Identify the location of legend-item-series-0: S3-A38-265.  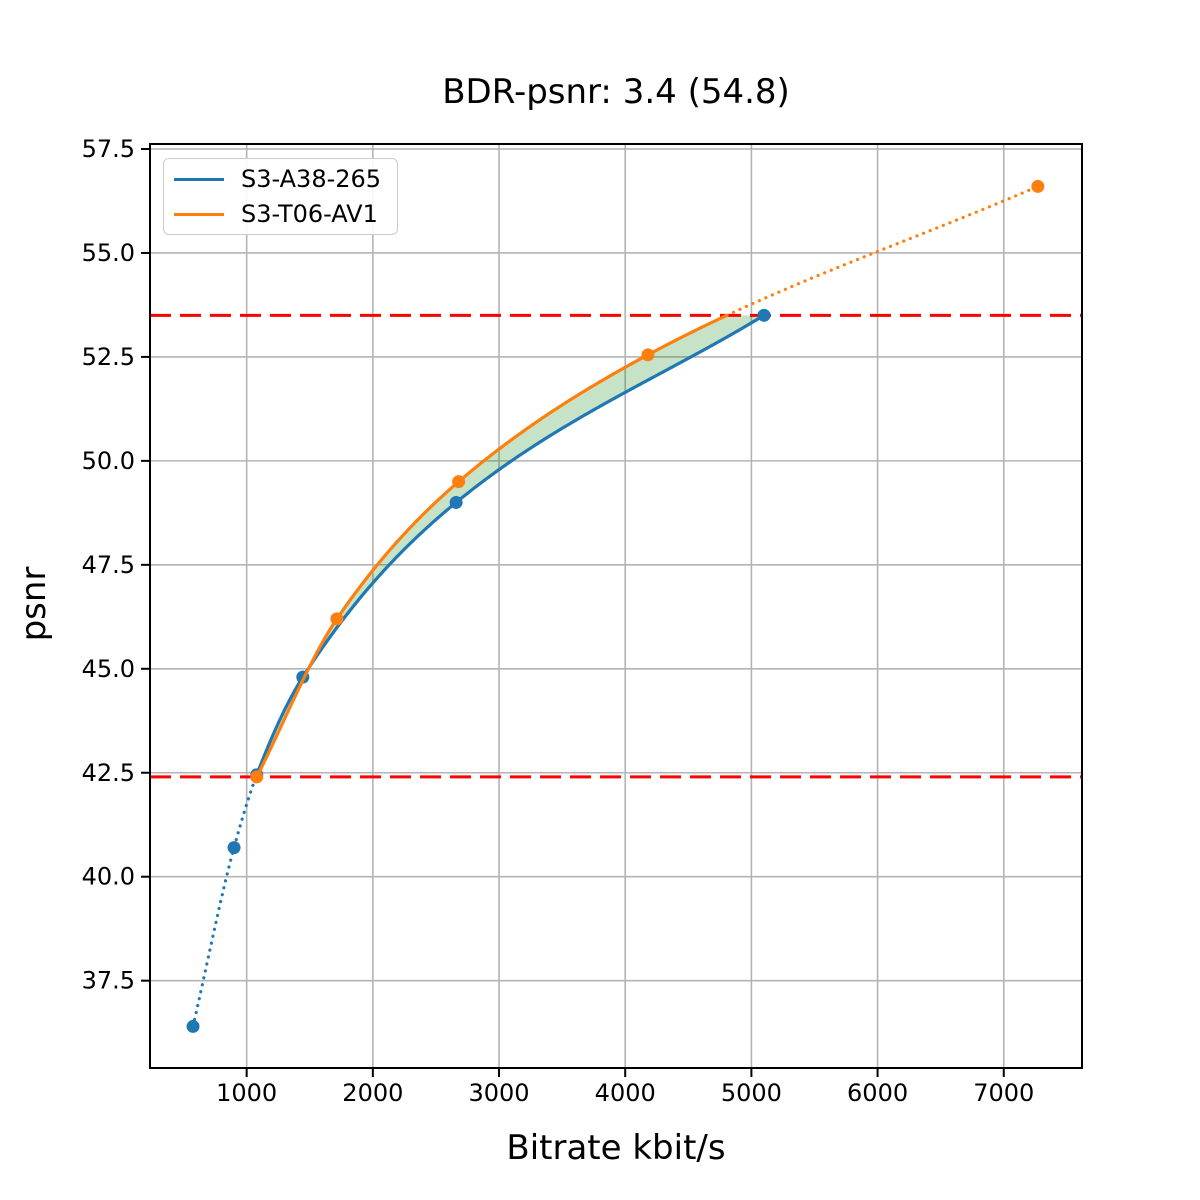
(280, 179).